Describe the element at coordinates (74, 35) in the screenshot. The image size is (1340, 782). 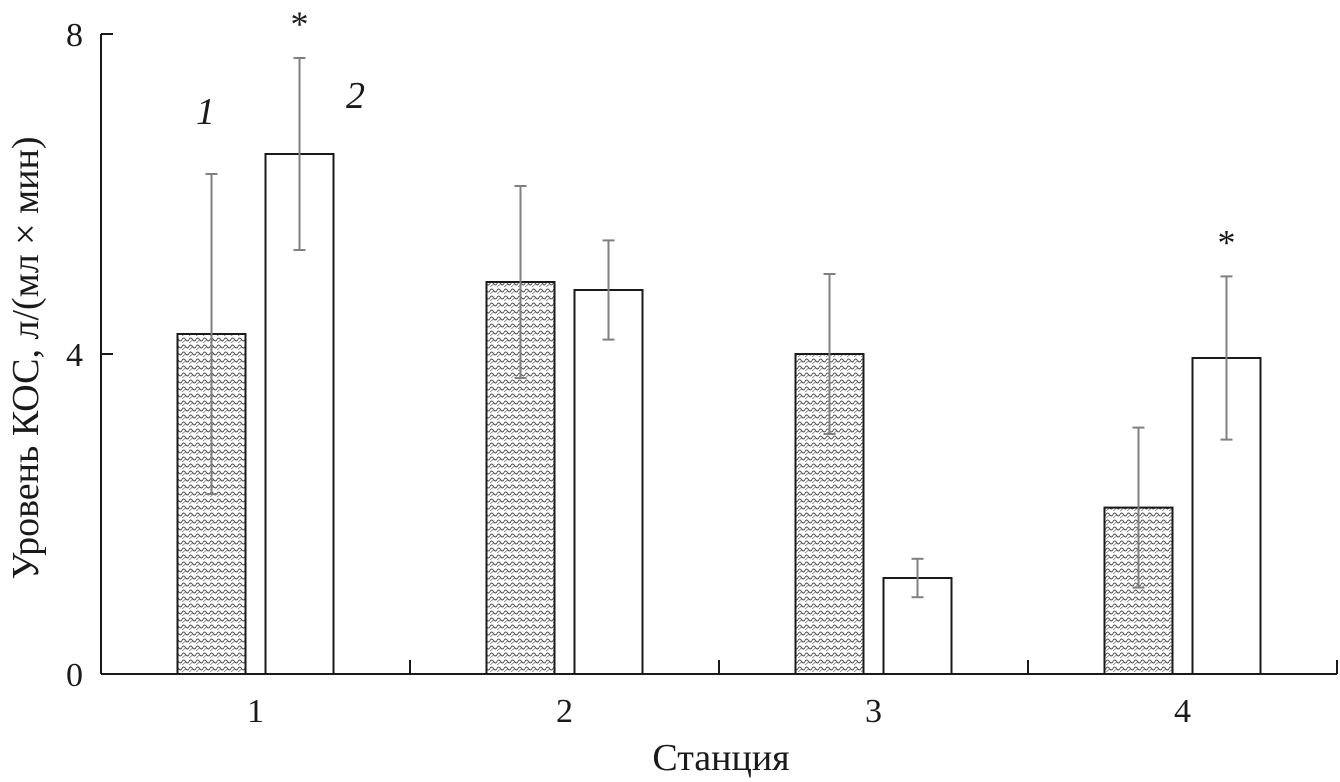
I see `y-tick-label: 8` at that location.